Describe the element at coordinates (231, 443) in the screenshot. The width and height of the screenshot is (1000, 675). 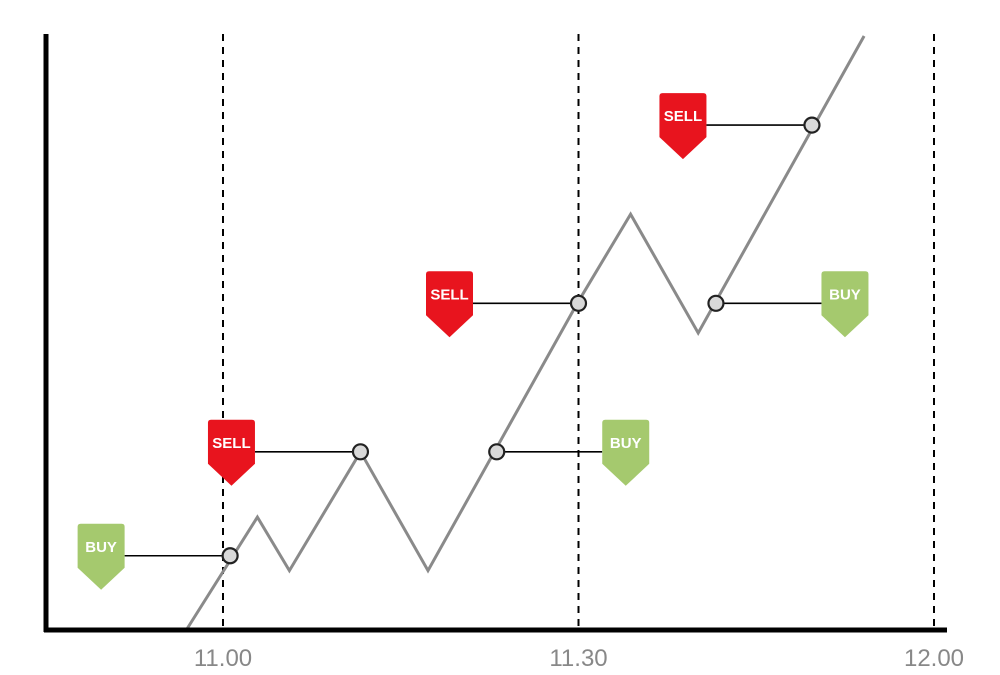
I see `signal-label-1: SELL` at that location.